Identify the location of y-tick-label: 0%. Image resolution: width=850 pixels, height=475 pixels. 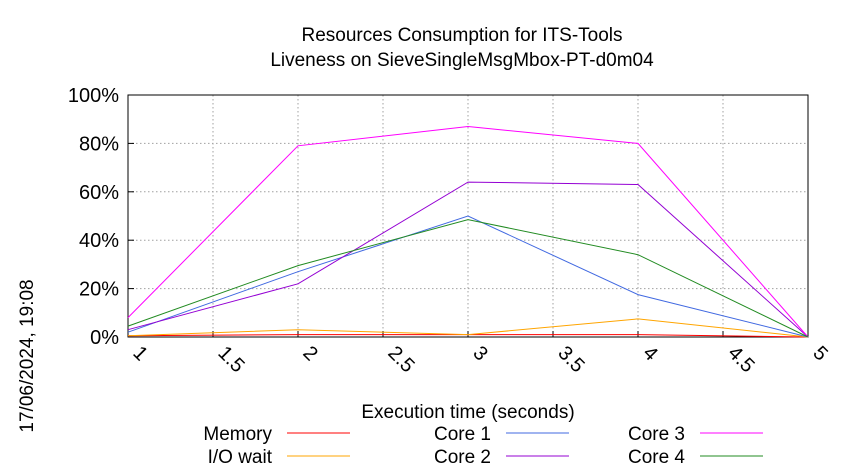
(104, 338).